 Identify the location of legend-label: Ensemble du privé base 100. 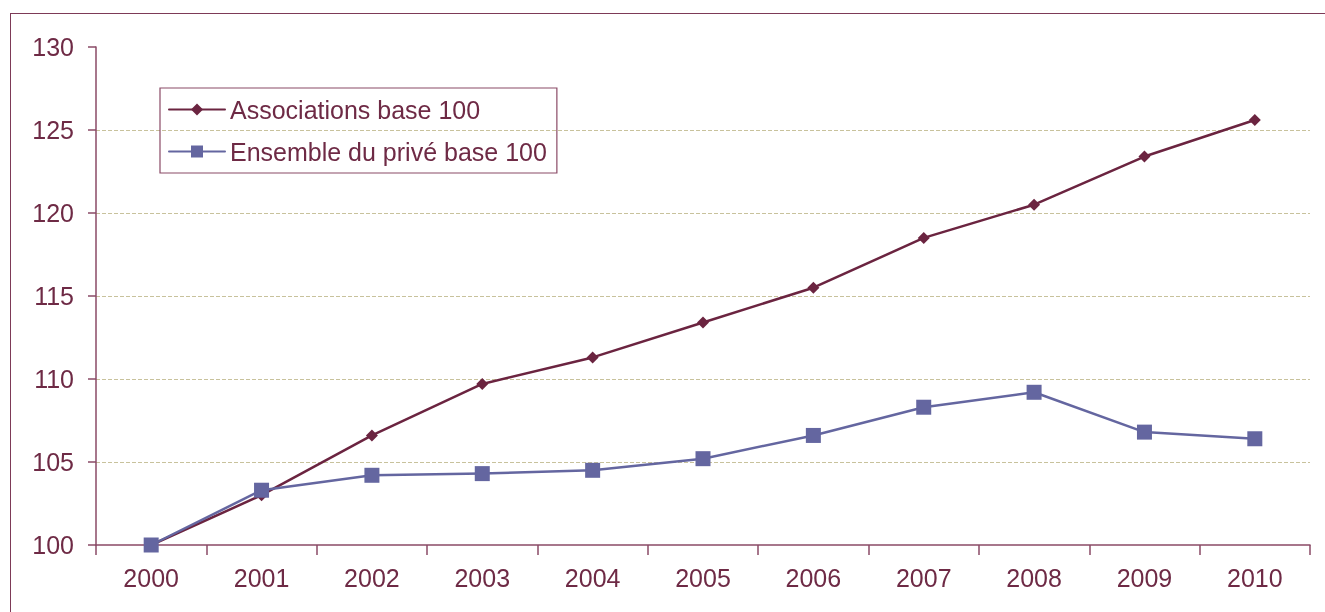
(388, 151).